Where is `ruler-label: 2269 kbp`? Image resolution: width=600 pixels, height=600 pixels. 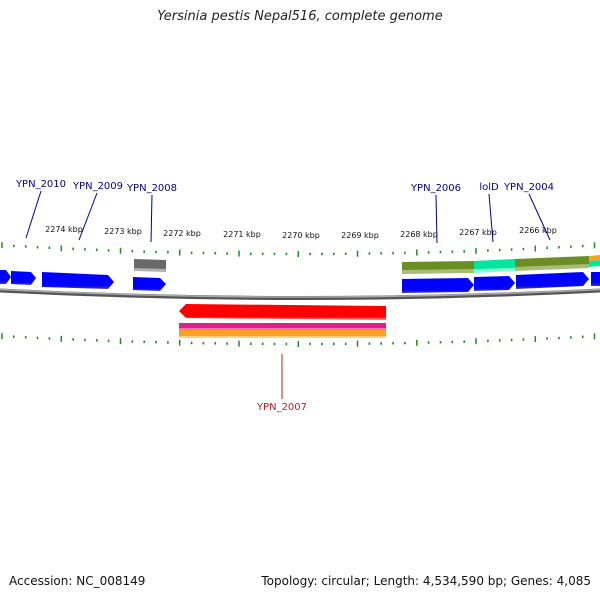 ruler-label: 2269 kbp is located at coordinates (360, 235).